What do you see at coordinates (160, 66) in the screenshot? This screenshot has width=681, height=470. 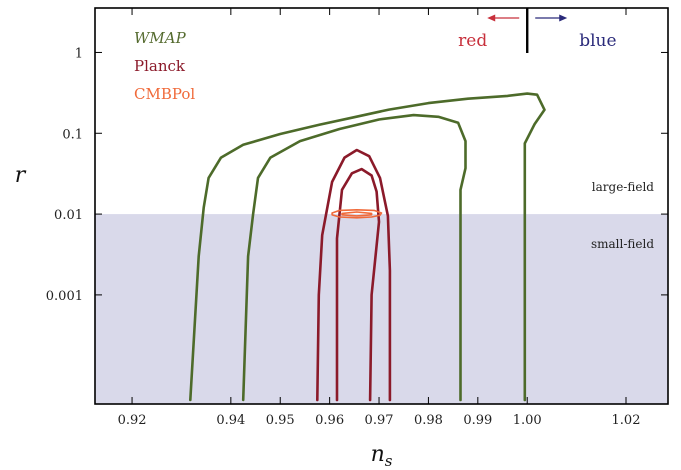 I see `legend-entry-planck: Planck` at bounding box center [160, 66].